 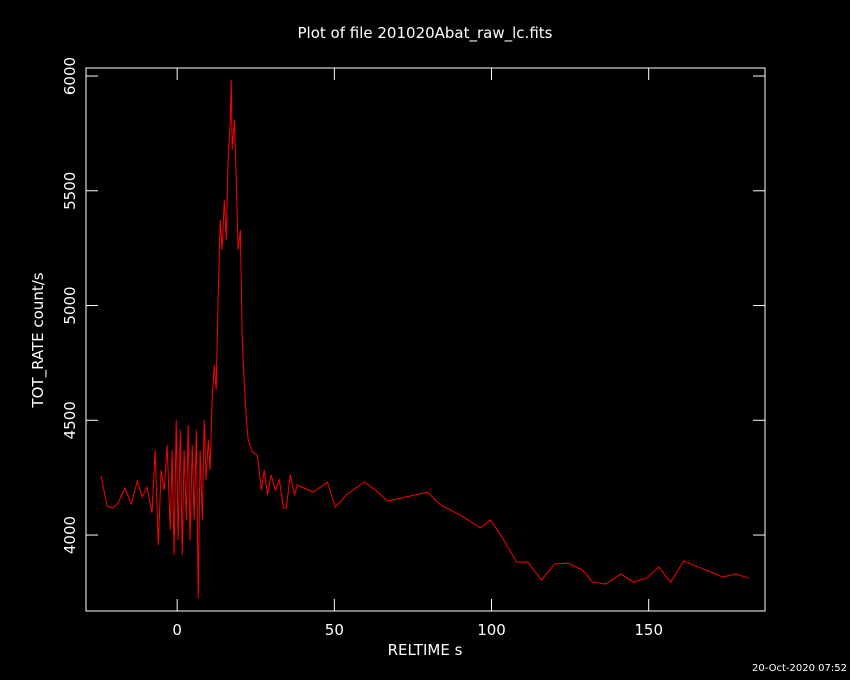 I want to click on timestamp: 20-Oct-2020 07:52, so click(x=799, y=668).